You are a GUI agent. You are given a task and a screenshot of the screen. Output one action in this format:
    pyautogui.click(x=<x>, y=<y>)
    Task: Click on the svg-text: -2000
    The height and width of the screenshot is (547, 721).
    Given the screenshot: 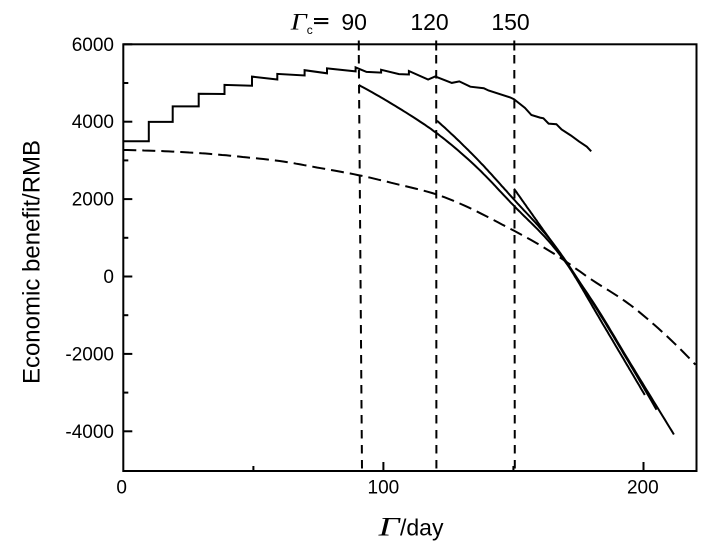 What is the action you would take?
    pyautogui.click(x=89, y=354)
    